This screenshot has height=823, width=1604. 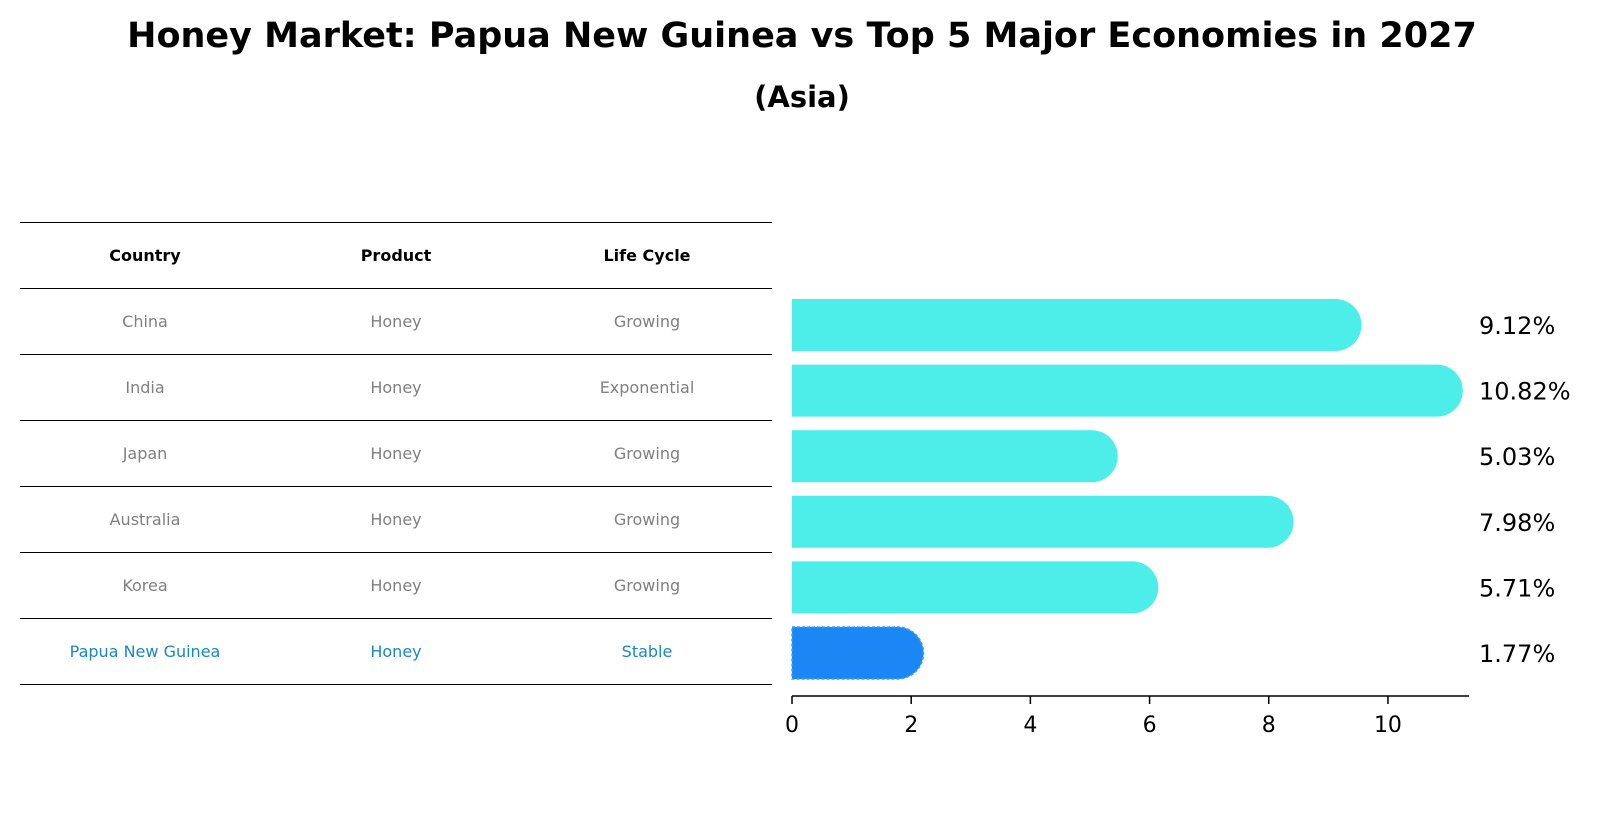 I want to click on table-header-row: Country Product Life Cycle, so click(x=396, y=255).